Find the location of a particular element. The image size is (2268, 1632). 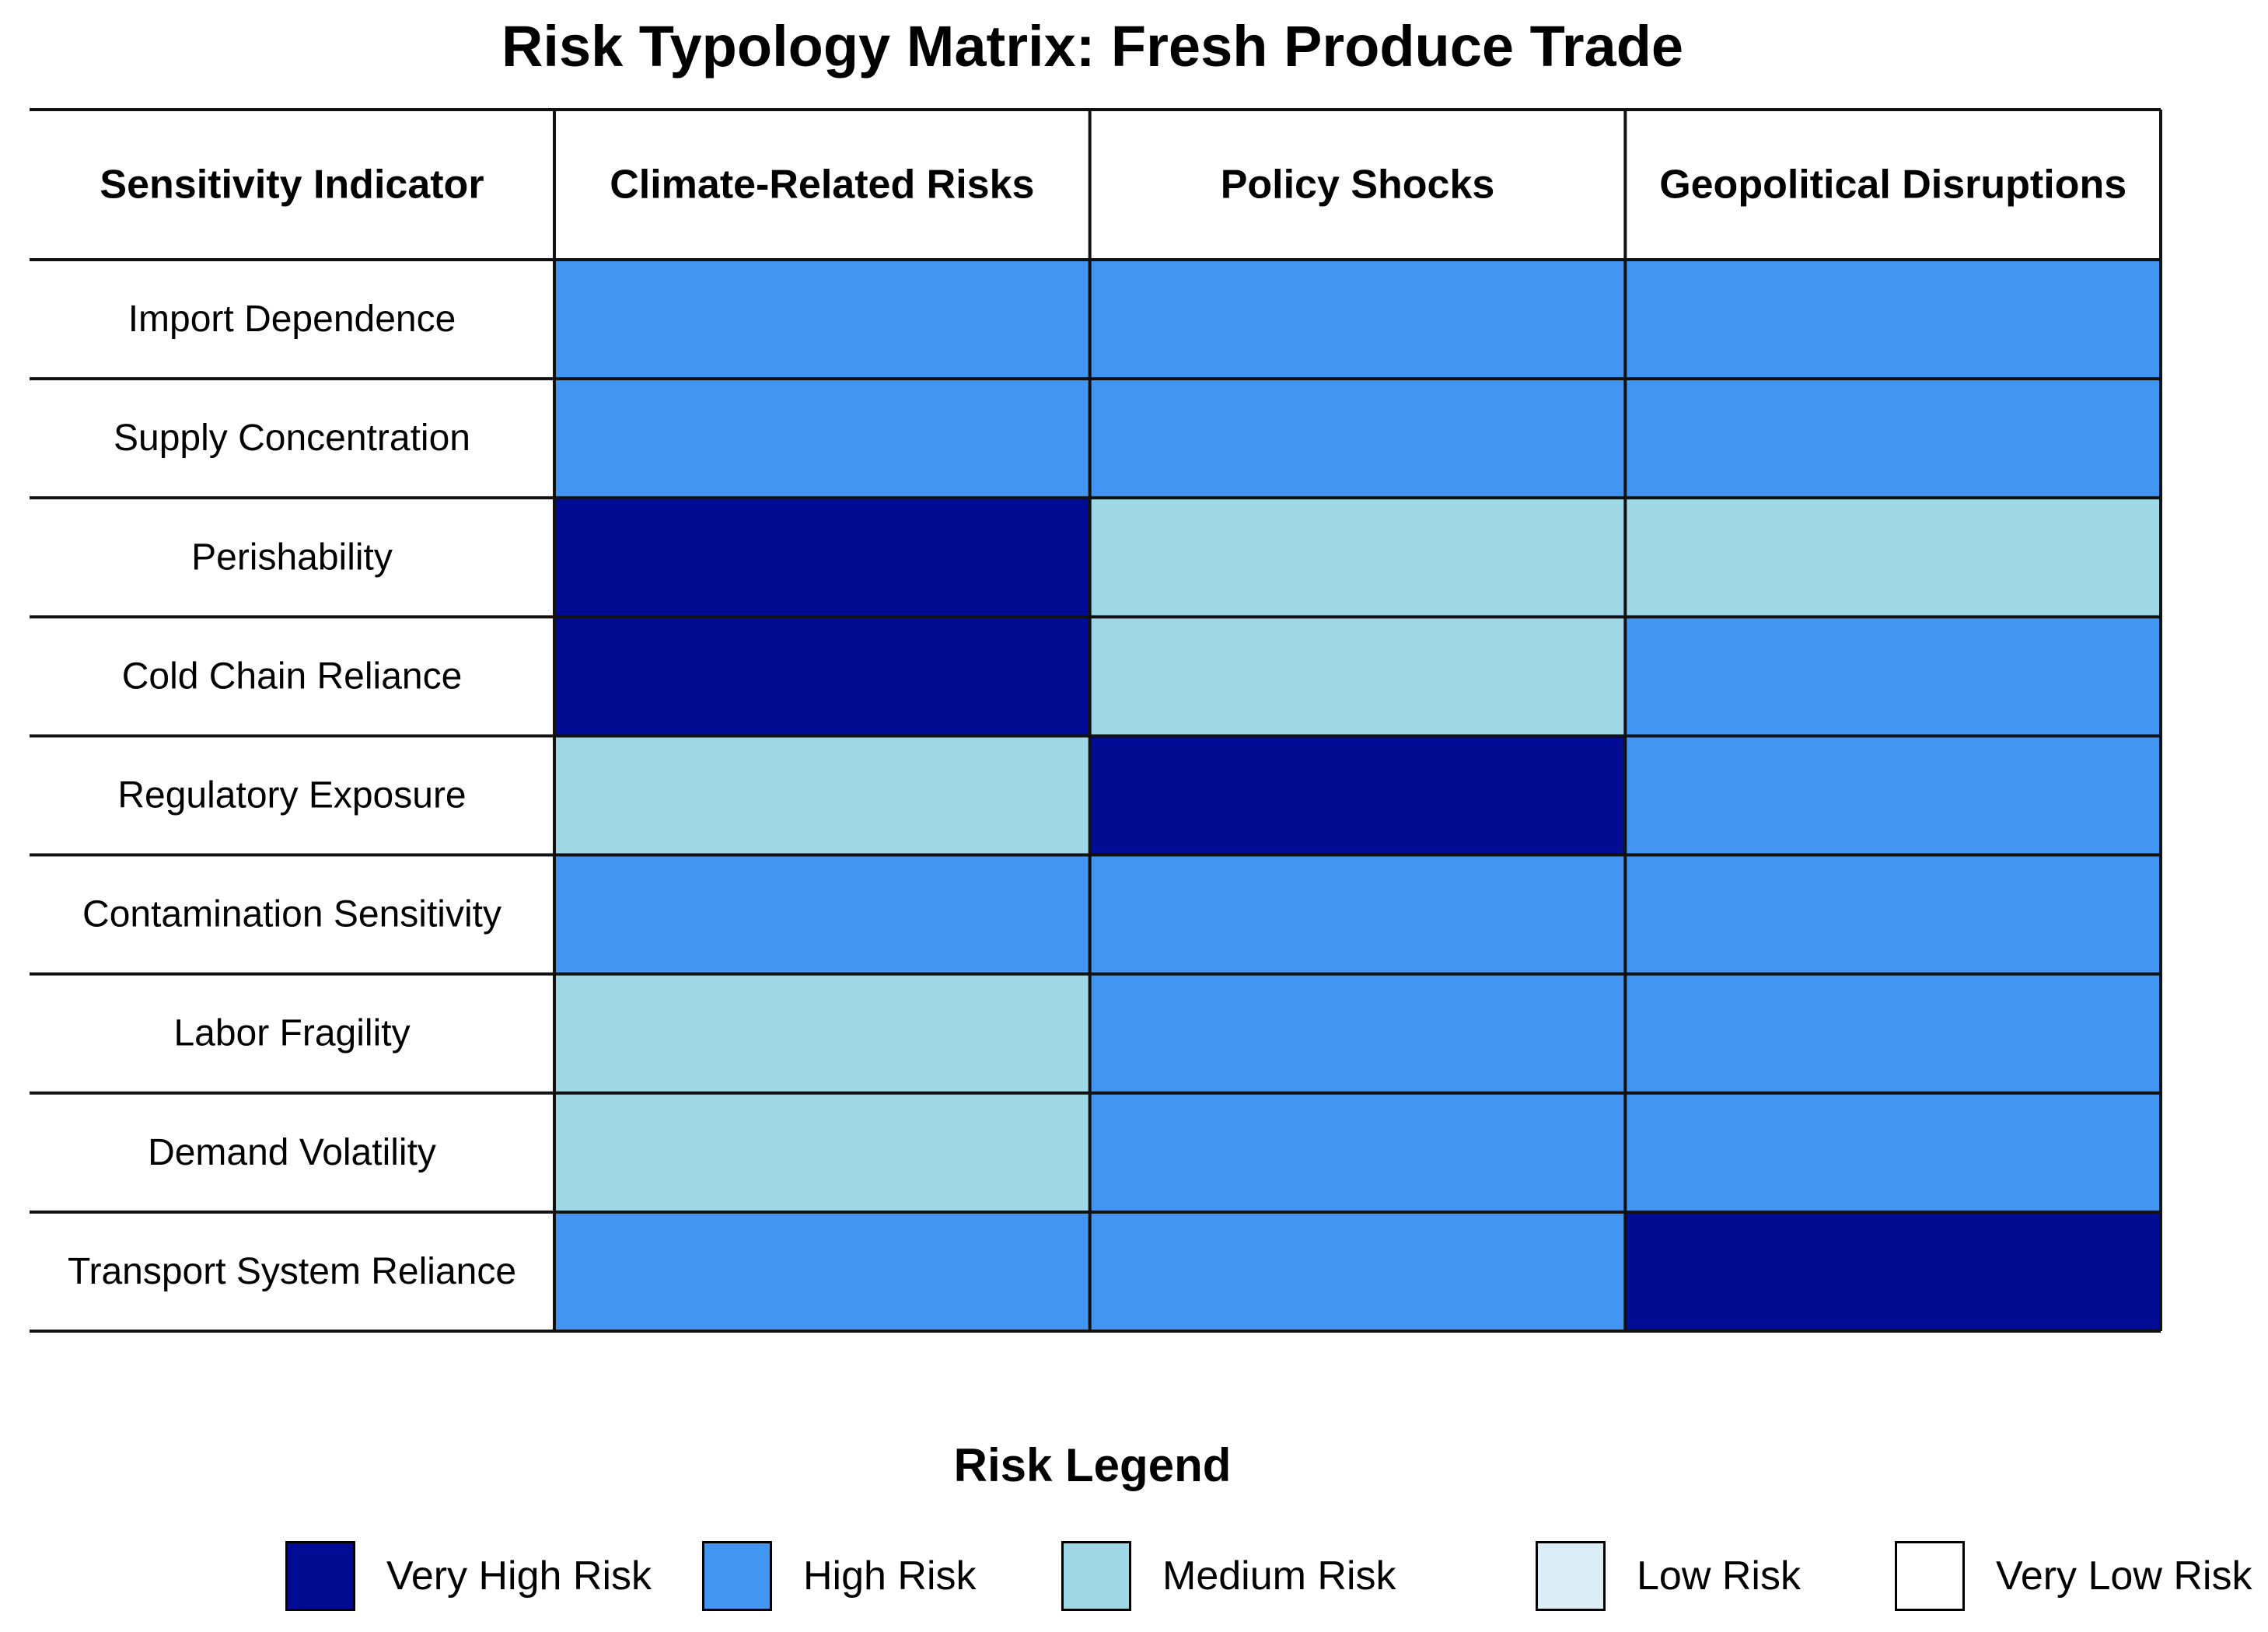

legend-label: Very High Risk is located at coordinates (519, 1576).